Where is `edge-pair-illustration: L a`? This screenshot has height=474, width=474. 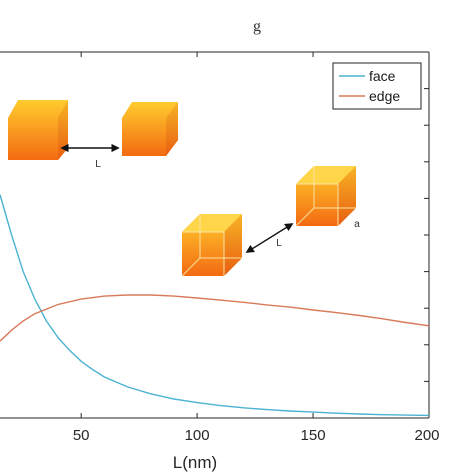 edge-pair-illustration: L a is located at coordinates (270, 221).